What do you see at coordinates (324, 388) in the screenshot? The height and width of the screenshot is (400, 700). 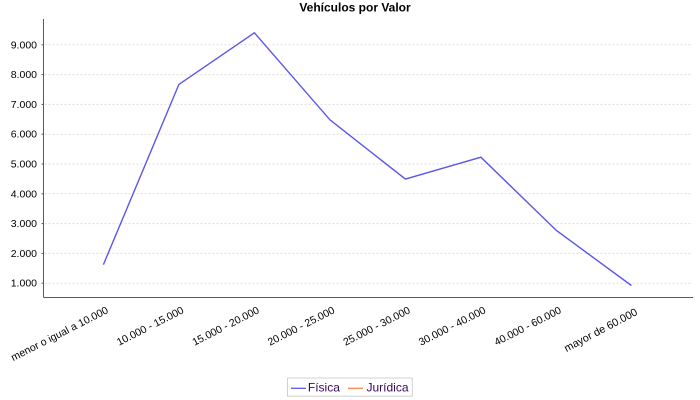 I see `svg-text: Física` at bounding box center [324, 388].